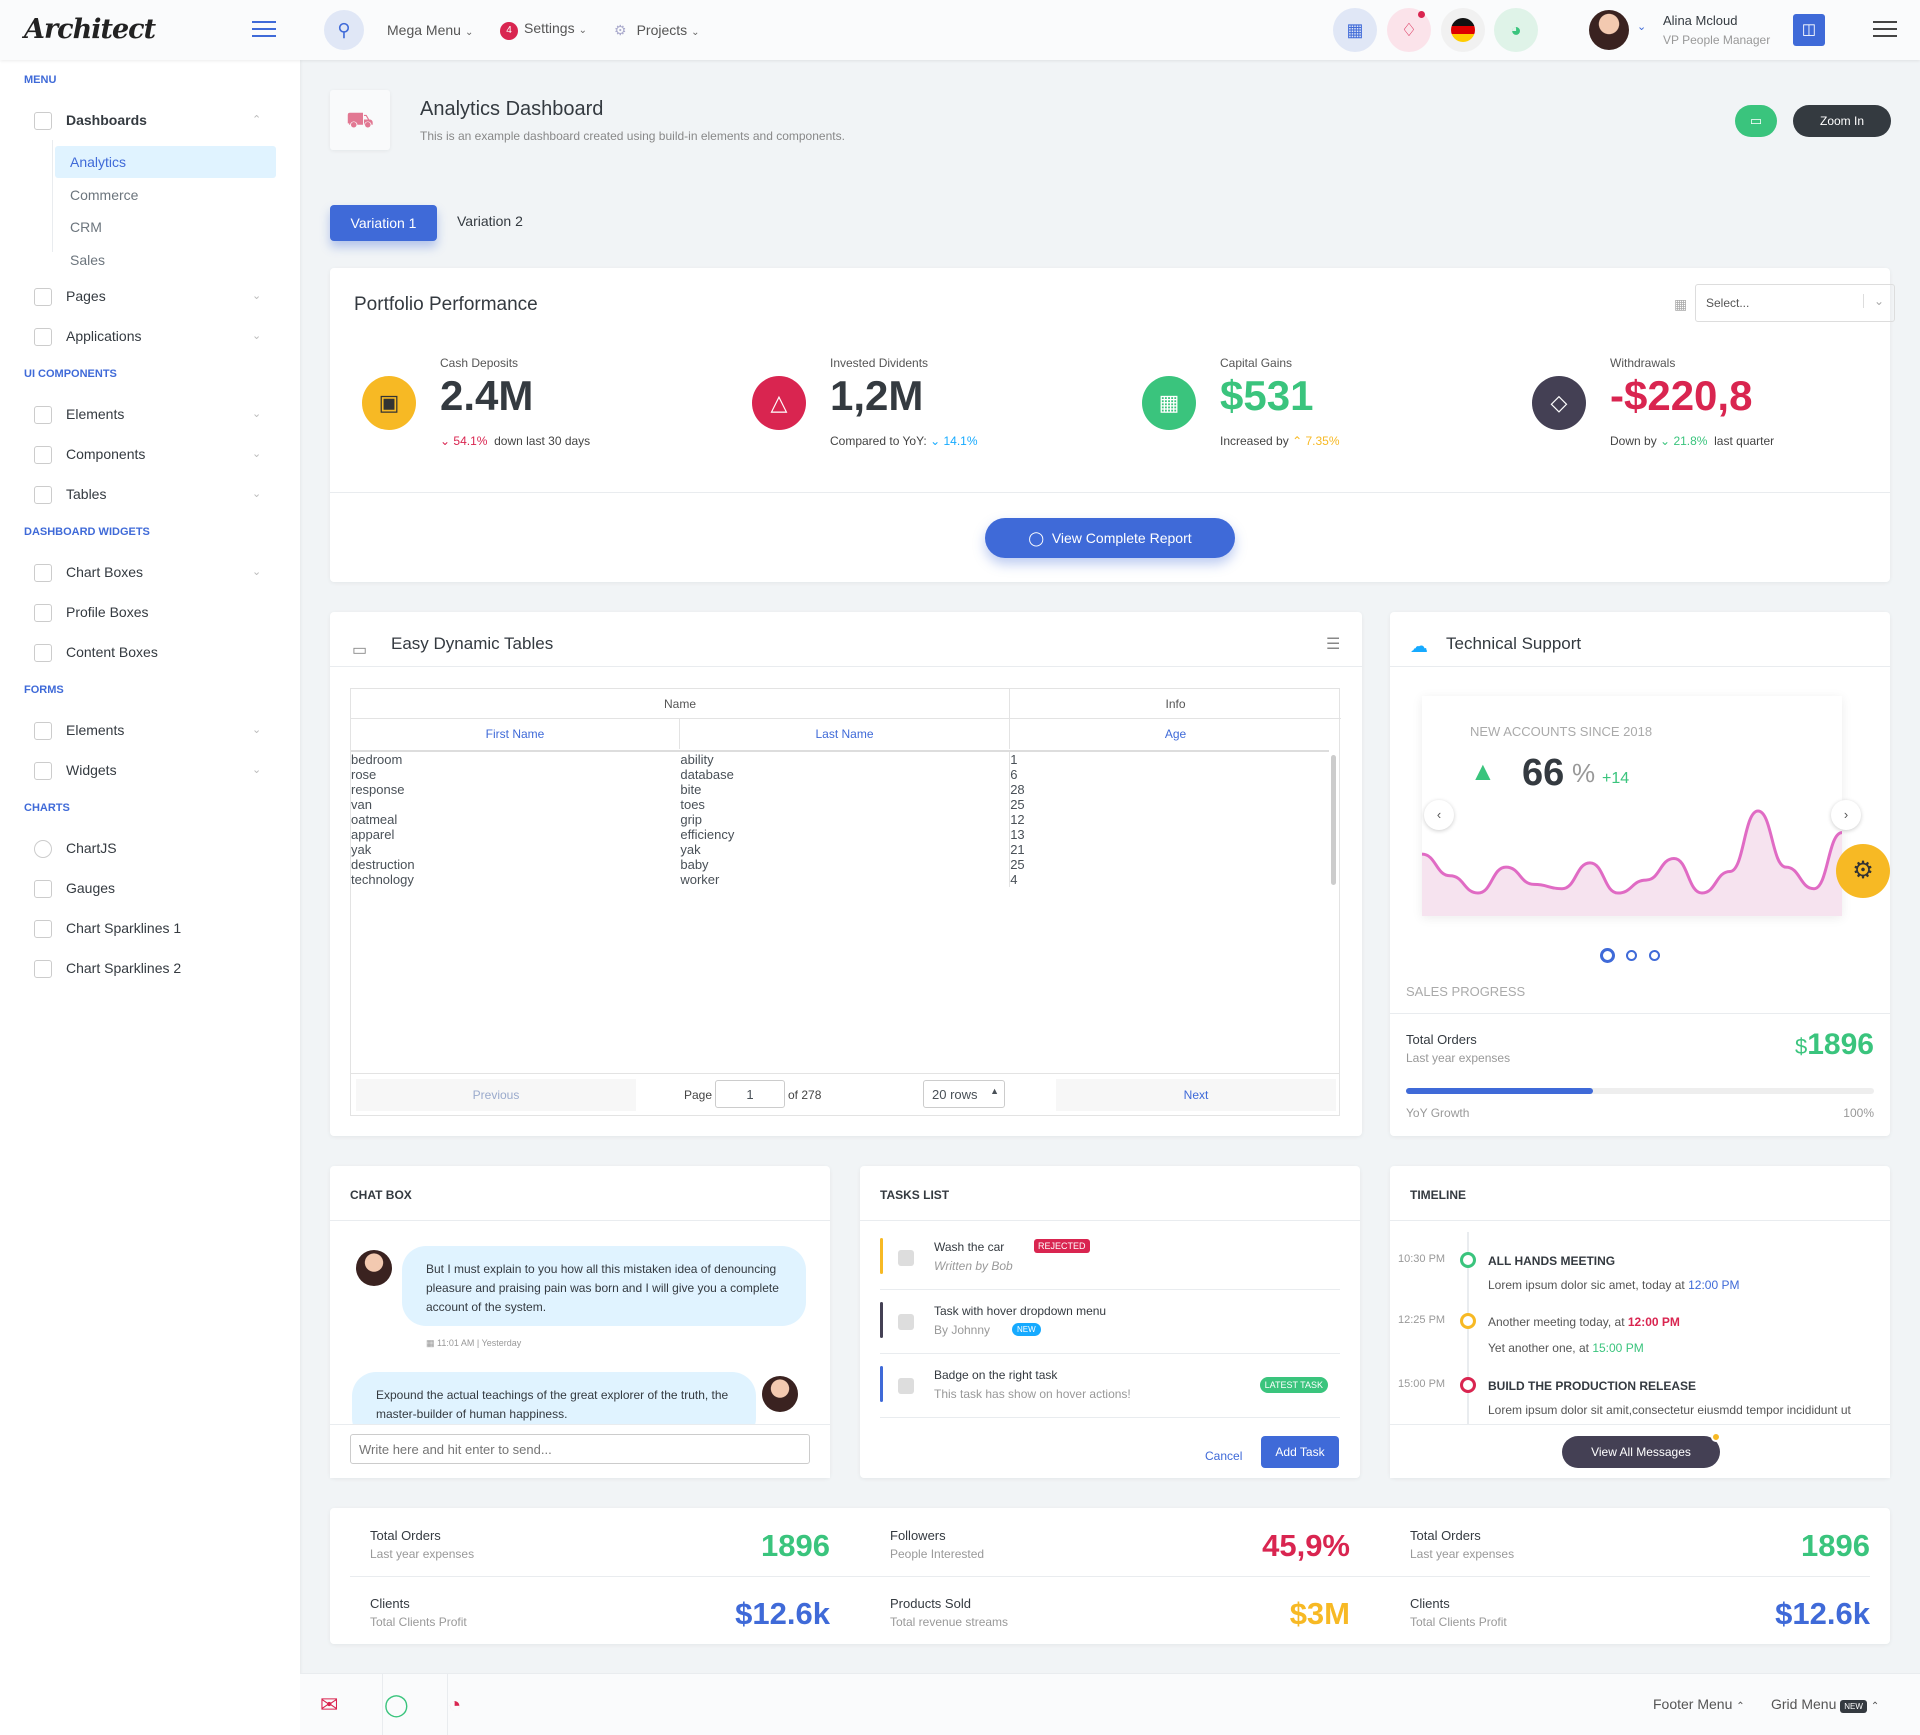 This screenshot has width=1920, height=1735. What do you see at coordinates (1121, 538) in the screenshot?
I see `view-report-label: View Complete Report` at bounding box center [1121, 538].